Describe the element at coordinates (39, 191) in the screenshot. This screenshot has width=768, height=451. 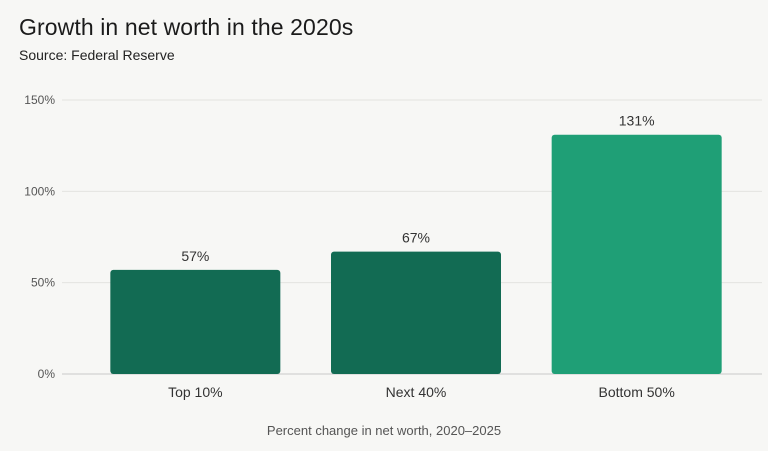
I see `y-tick-label: 100%` at that location.